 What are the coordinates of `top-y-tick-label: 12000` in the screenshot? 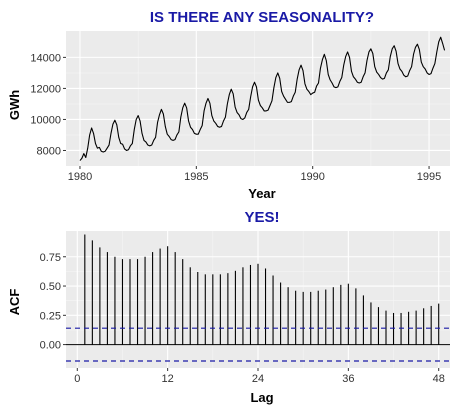 It's located at (45, 89).